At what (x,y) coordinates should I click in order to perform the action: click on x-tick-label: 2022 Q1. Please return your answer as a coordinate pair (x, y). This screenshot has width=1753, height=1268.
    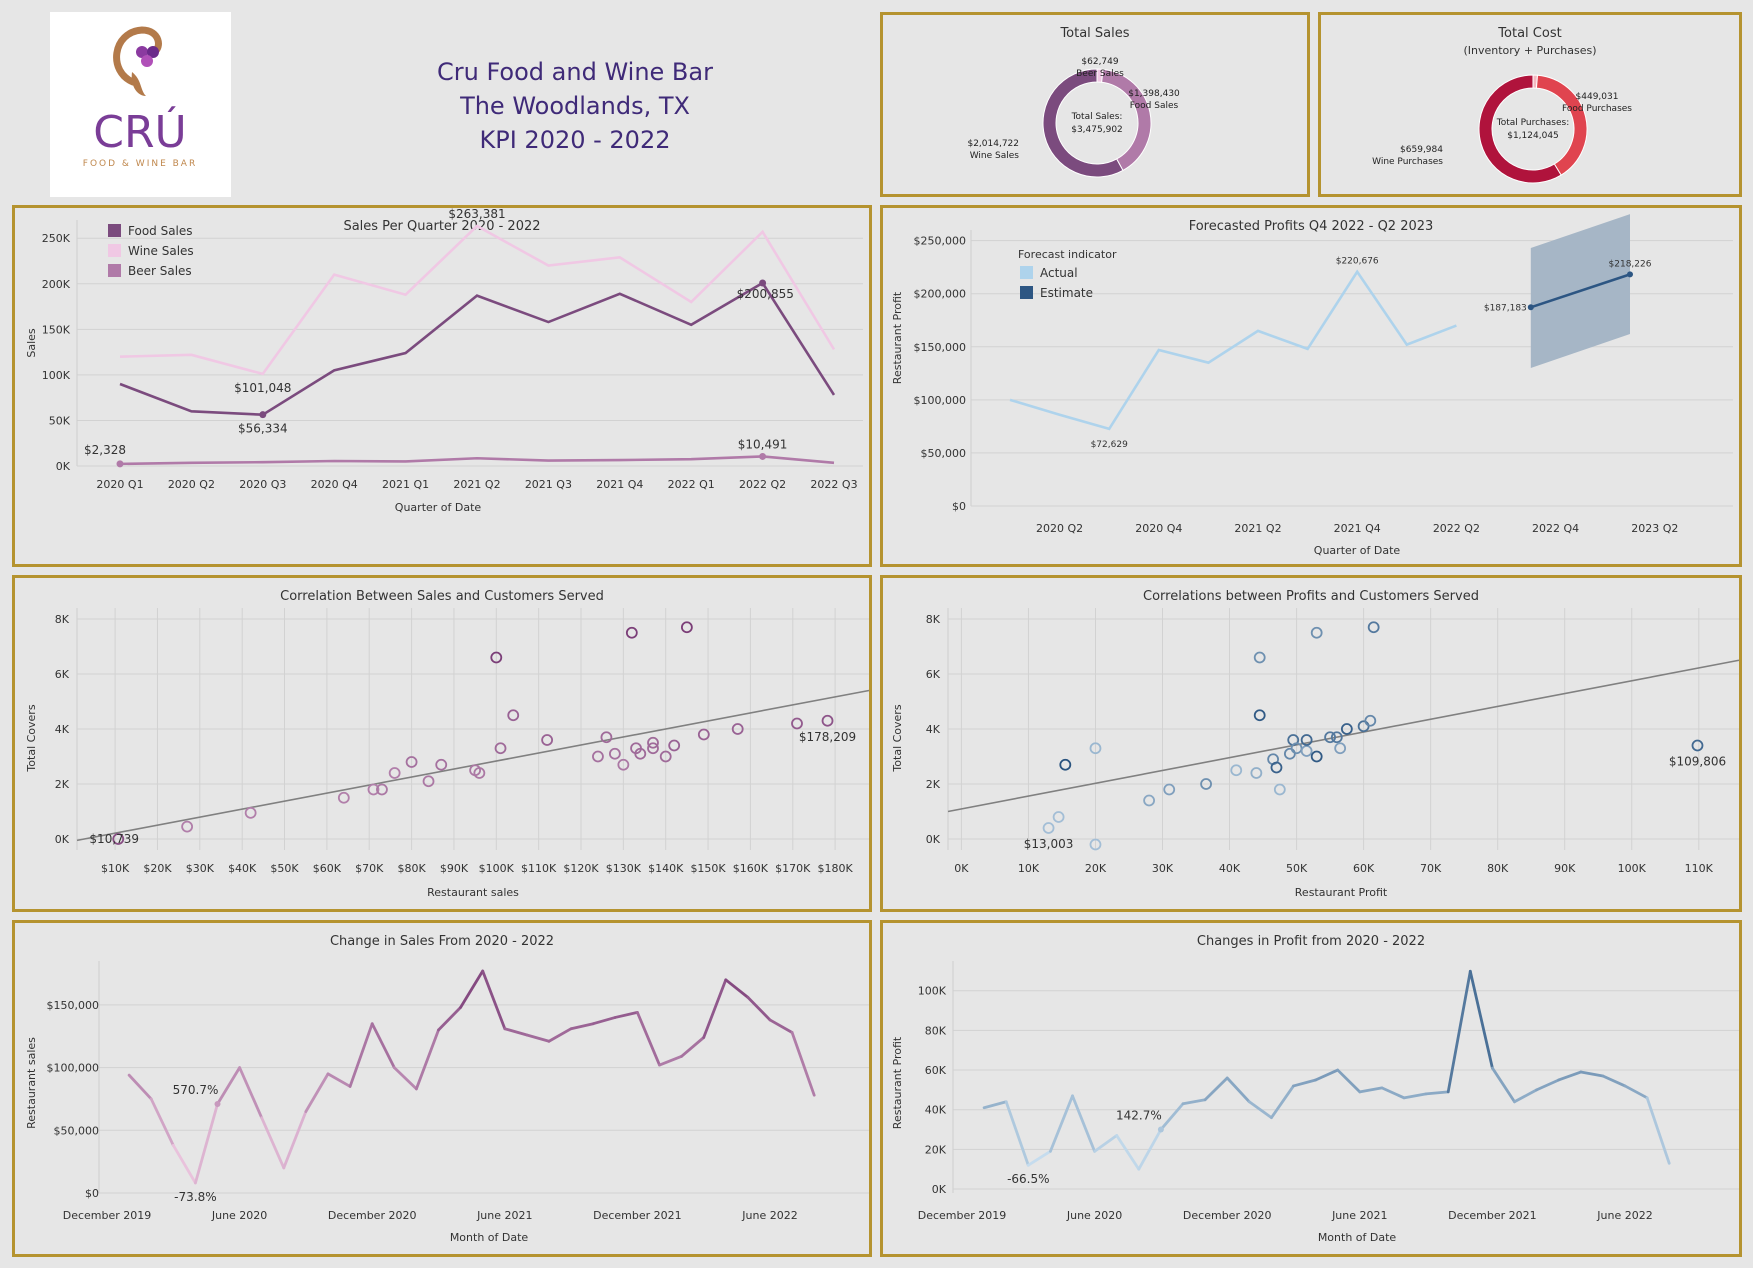
    Looking at the image, I should click on (691, 484).